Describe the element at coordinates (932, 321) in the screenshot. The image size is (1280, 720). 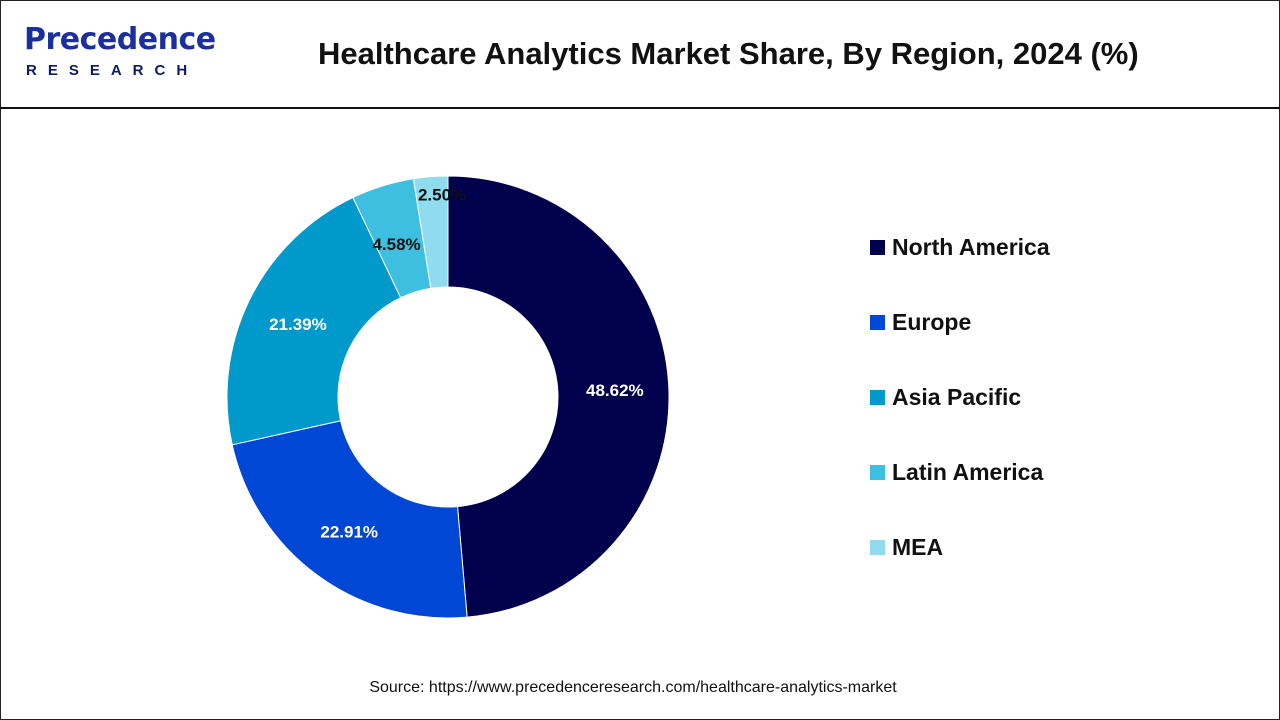
I see `legend-label: Europe` at that location.